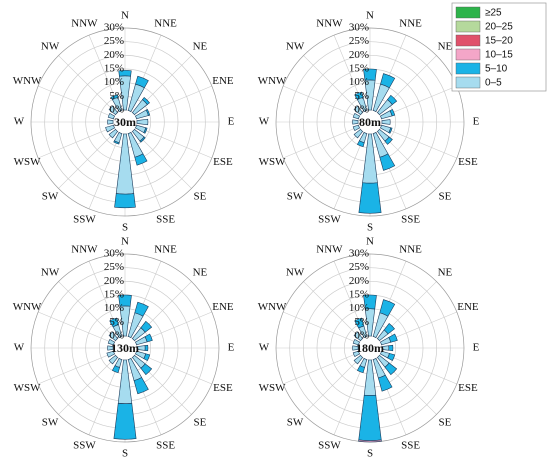 This screenshot has width=550, height=462. I want to click on height-label: 80m, so click(370, 122).